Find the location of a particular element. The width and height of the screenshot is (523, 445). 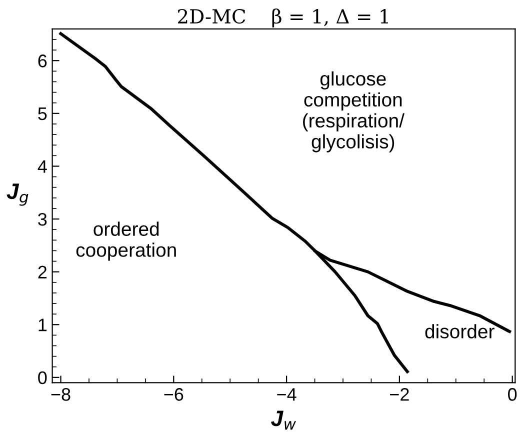

x-tick-label: −6 is located at coordinates (174, 394).